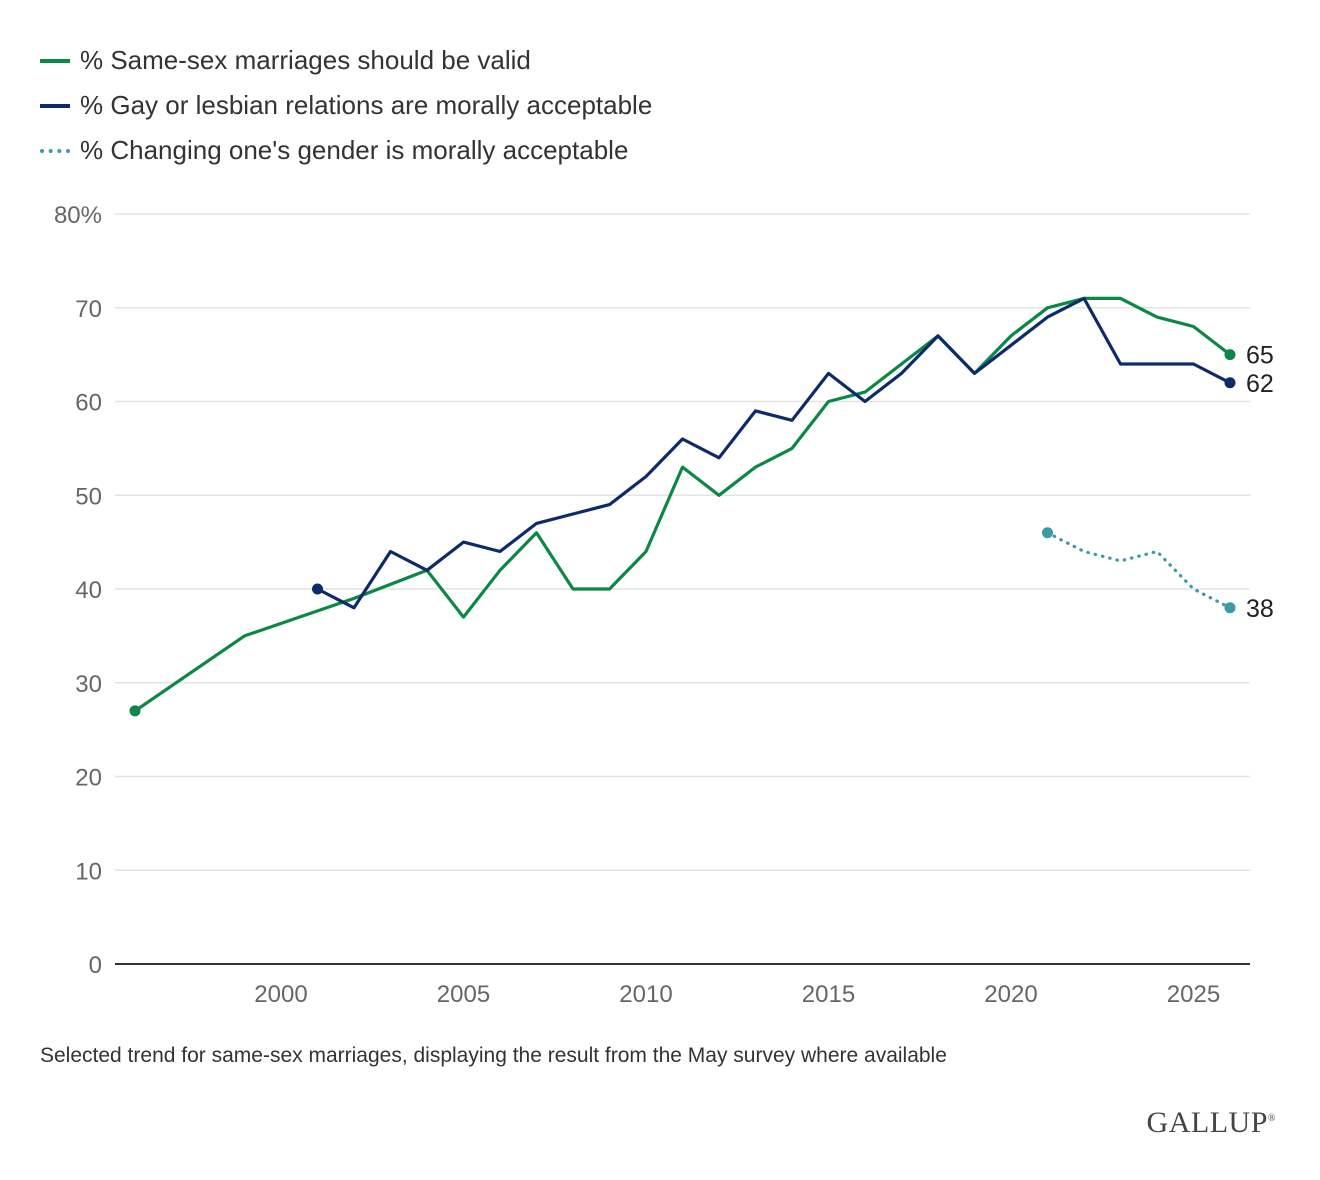 The image size is (1320, 1180). What do you see at coordinates (88, 403) in the screenshot?
I see `y-tick-label-60: 60` at bounding box center [88, 403].